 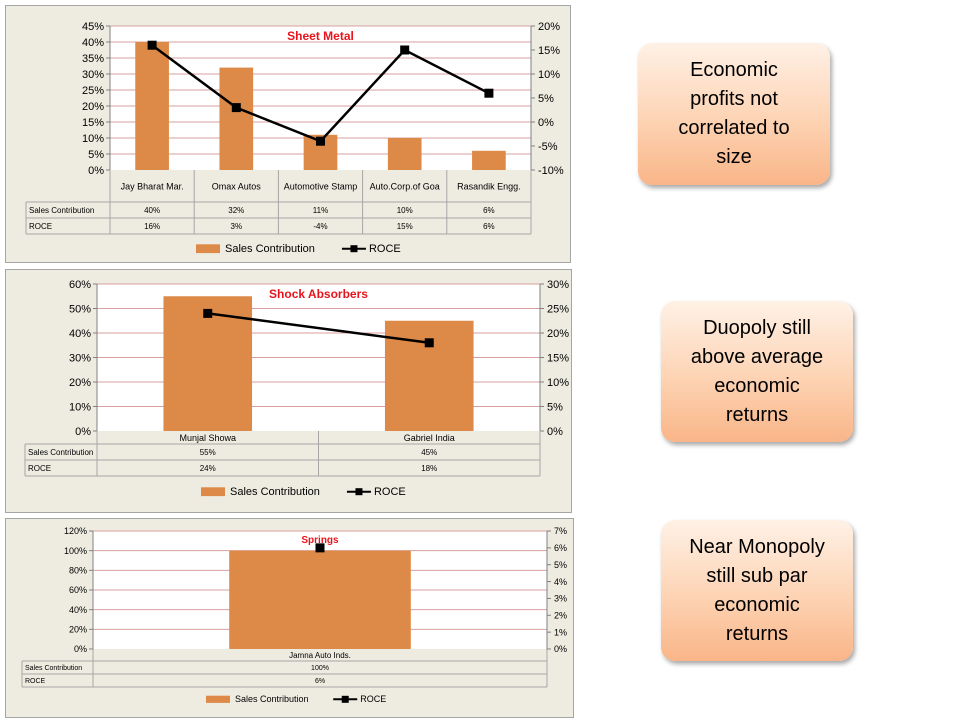 I want to click on right-axis-tick-label: -5%, so click(x=548, y=147).